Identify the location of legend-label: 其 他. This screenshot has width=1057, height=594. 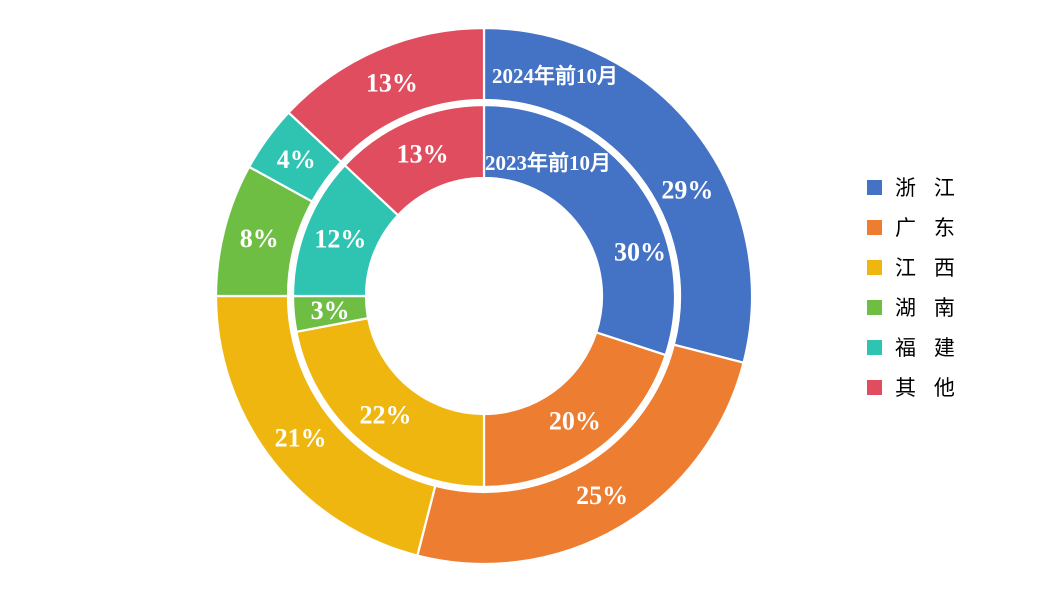
(925, 388).